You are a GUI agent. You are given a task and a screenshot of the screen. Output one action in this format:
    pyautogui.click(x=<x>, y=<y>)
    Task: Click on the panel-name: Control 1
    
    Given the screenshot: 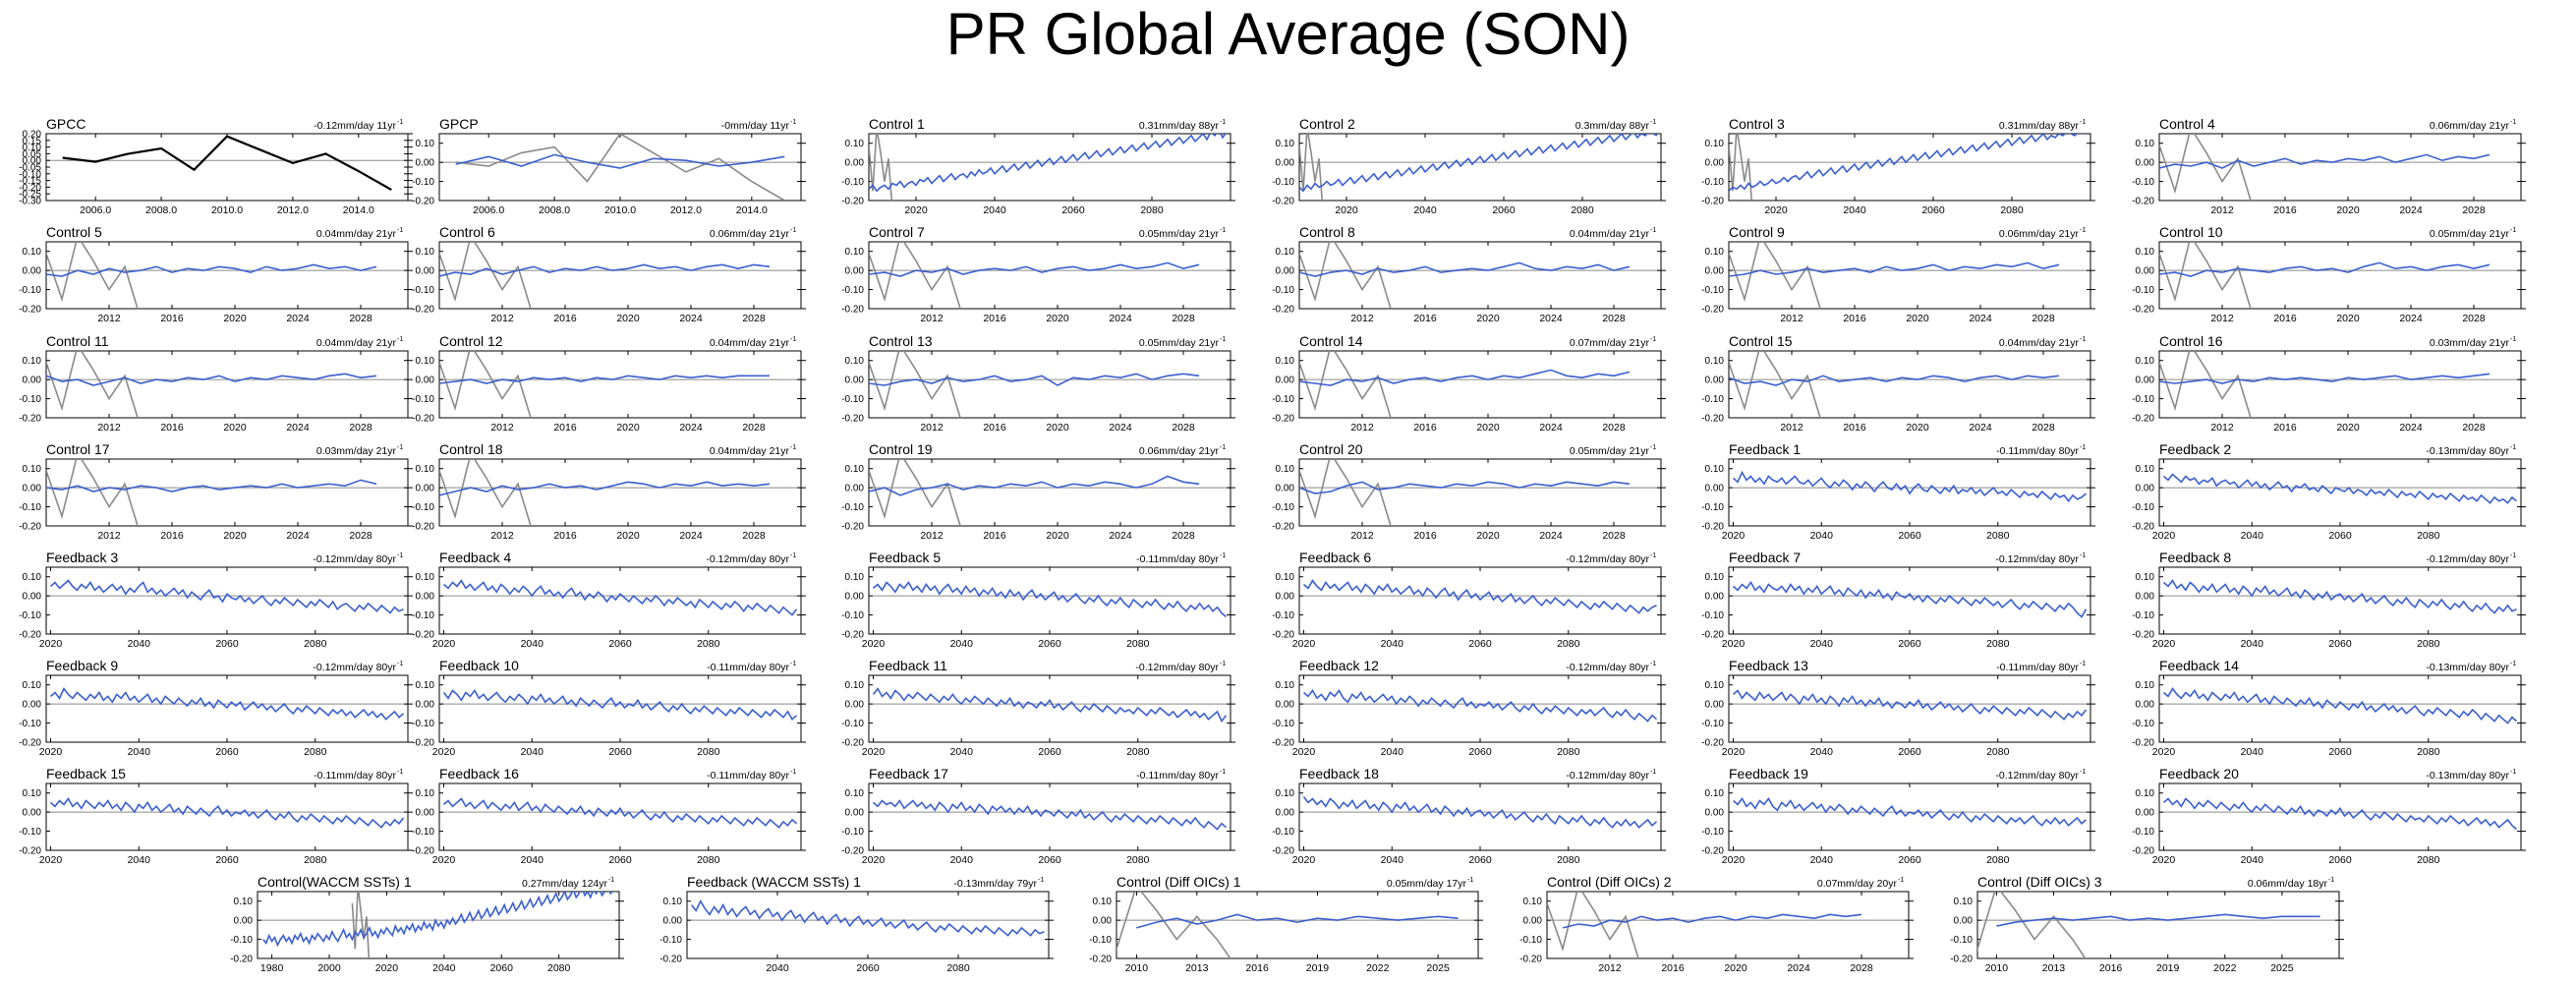 What is the action you would take?
    pyautogui.click(x=897, y=124)
    